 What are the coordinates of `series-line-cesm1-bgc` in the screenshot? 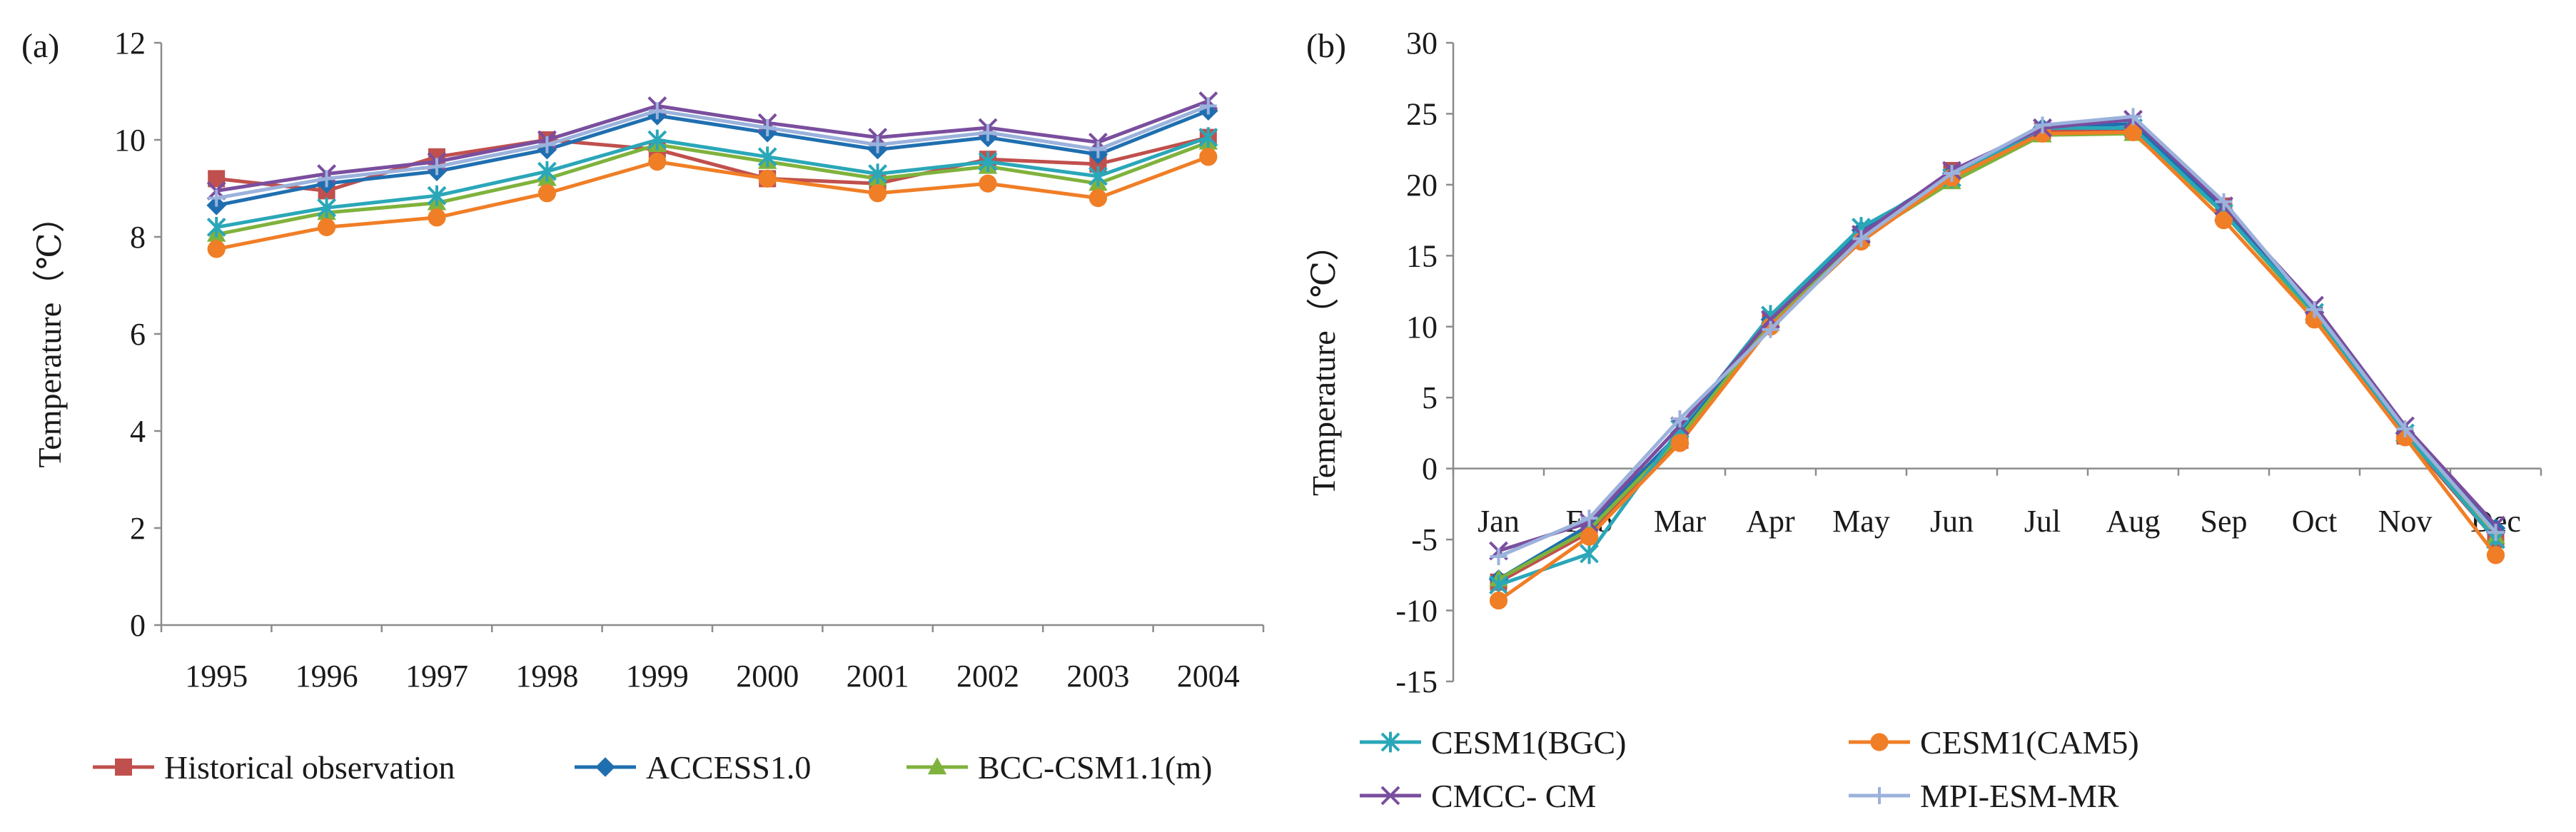 It's located at (712, 182).